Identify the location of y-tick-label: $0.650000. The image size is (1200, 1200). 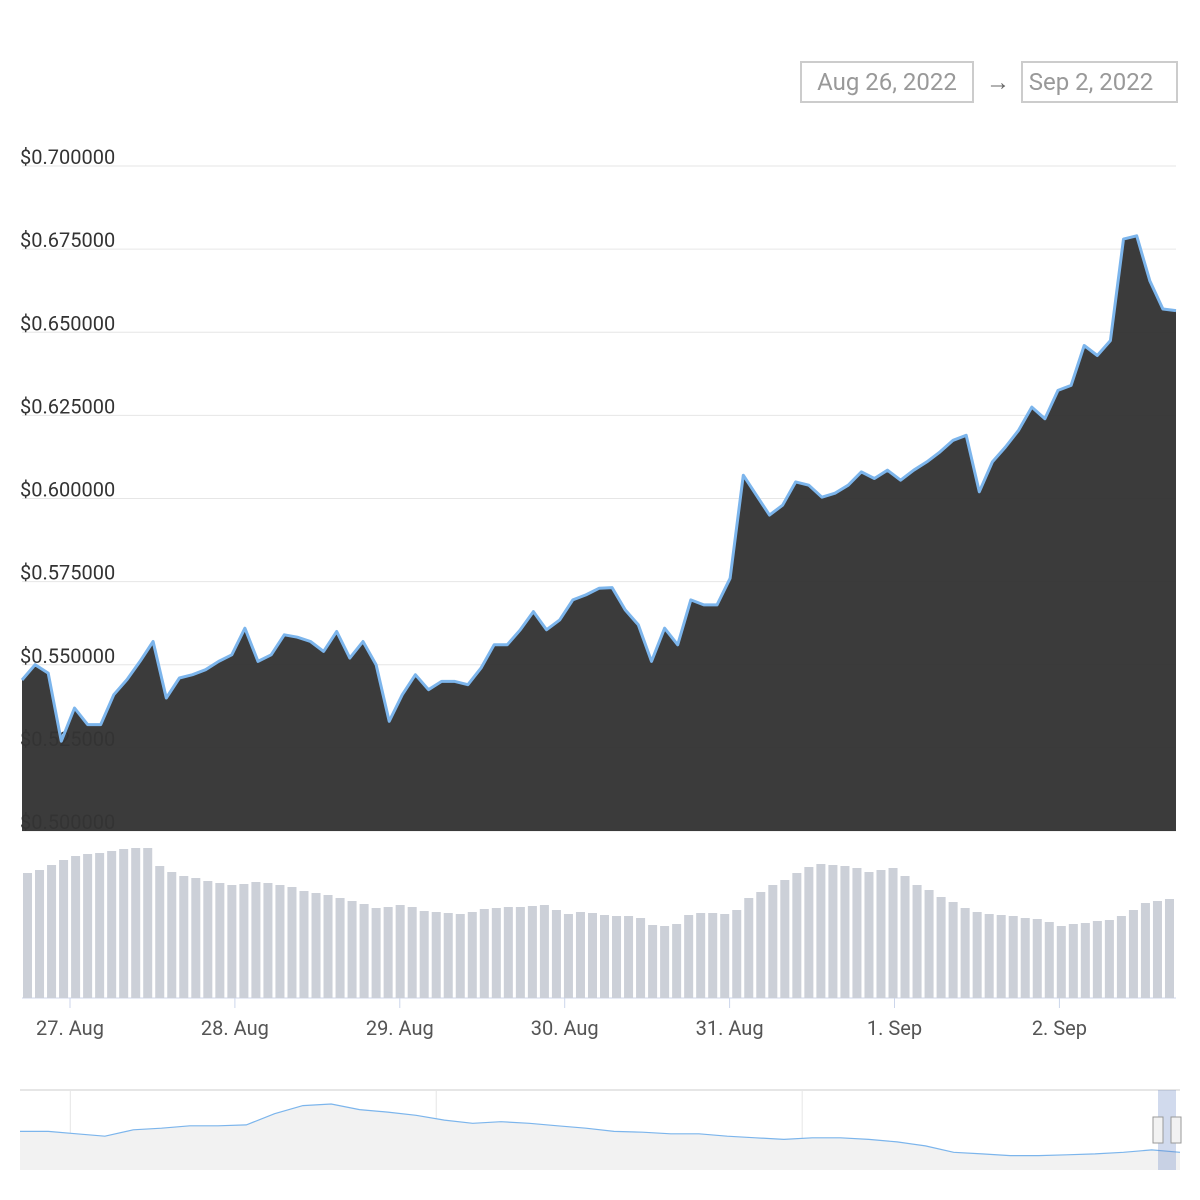
(67, 323).